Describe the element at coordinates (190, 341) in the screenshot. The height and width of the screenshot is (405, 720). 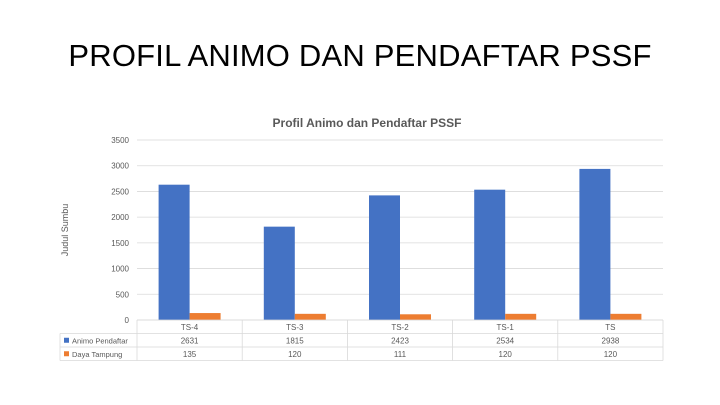
I see `data-label: 2631` at that location.